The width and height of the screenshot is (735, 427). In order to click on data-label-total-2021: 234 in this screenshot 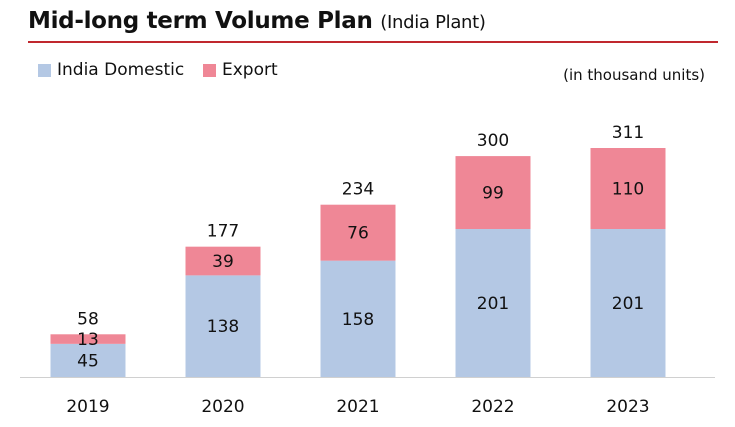, I will do `click(358, 190)`.